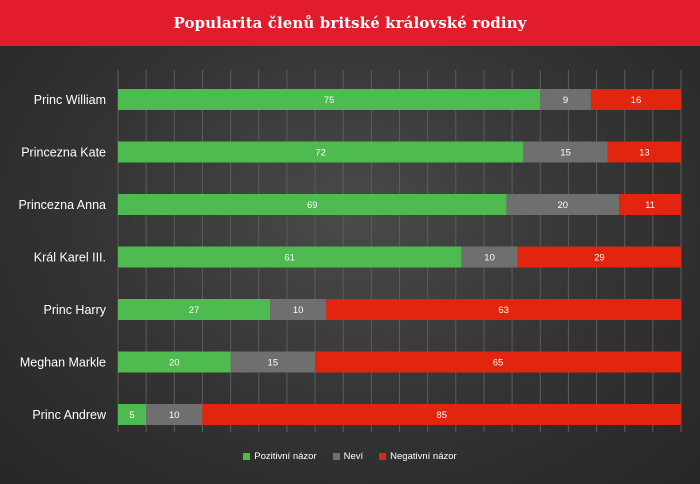 Image resolution: width=700 pixels, height=484 pixels. I want to click on data-label-positive: 61, so click(289, 258).